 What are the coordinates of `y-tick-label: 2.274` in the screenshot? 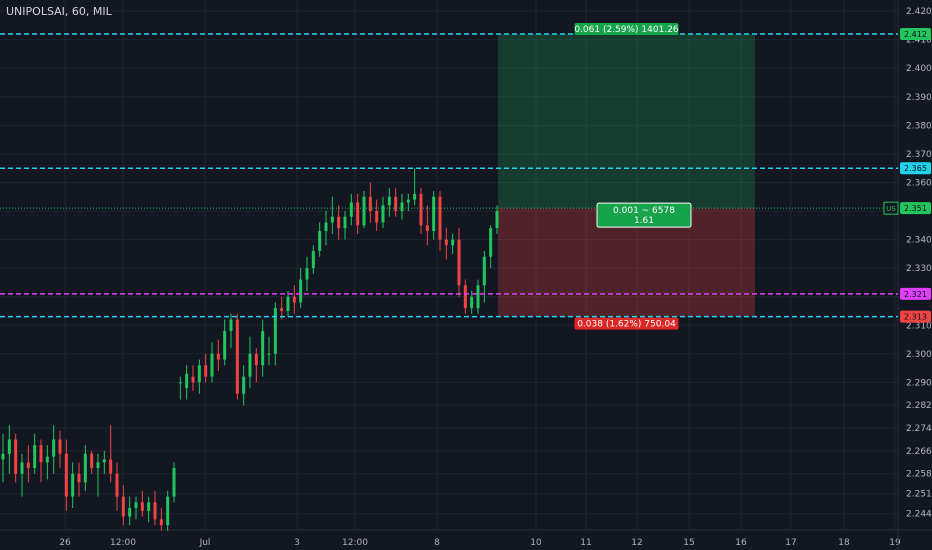 It's located at (919, 429).